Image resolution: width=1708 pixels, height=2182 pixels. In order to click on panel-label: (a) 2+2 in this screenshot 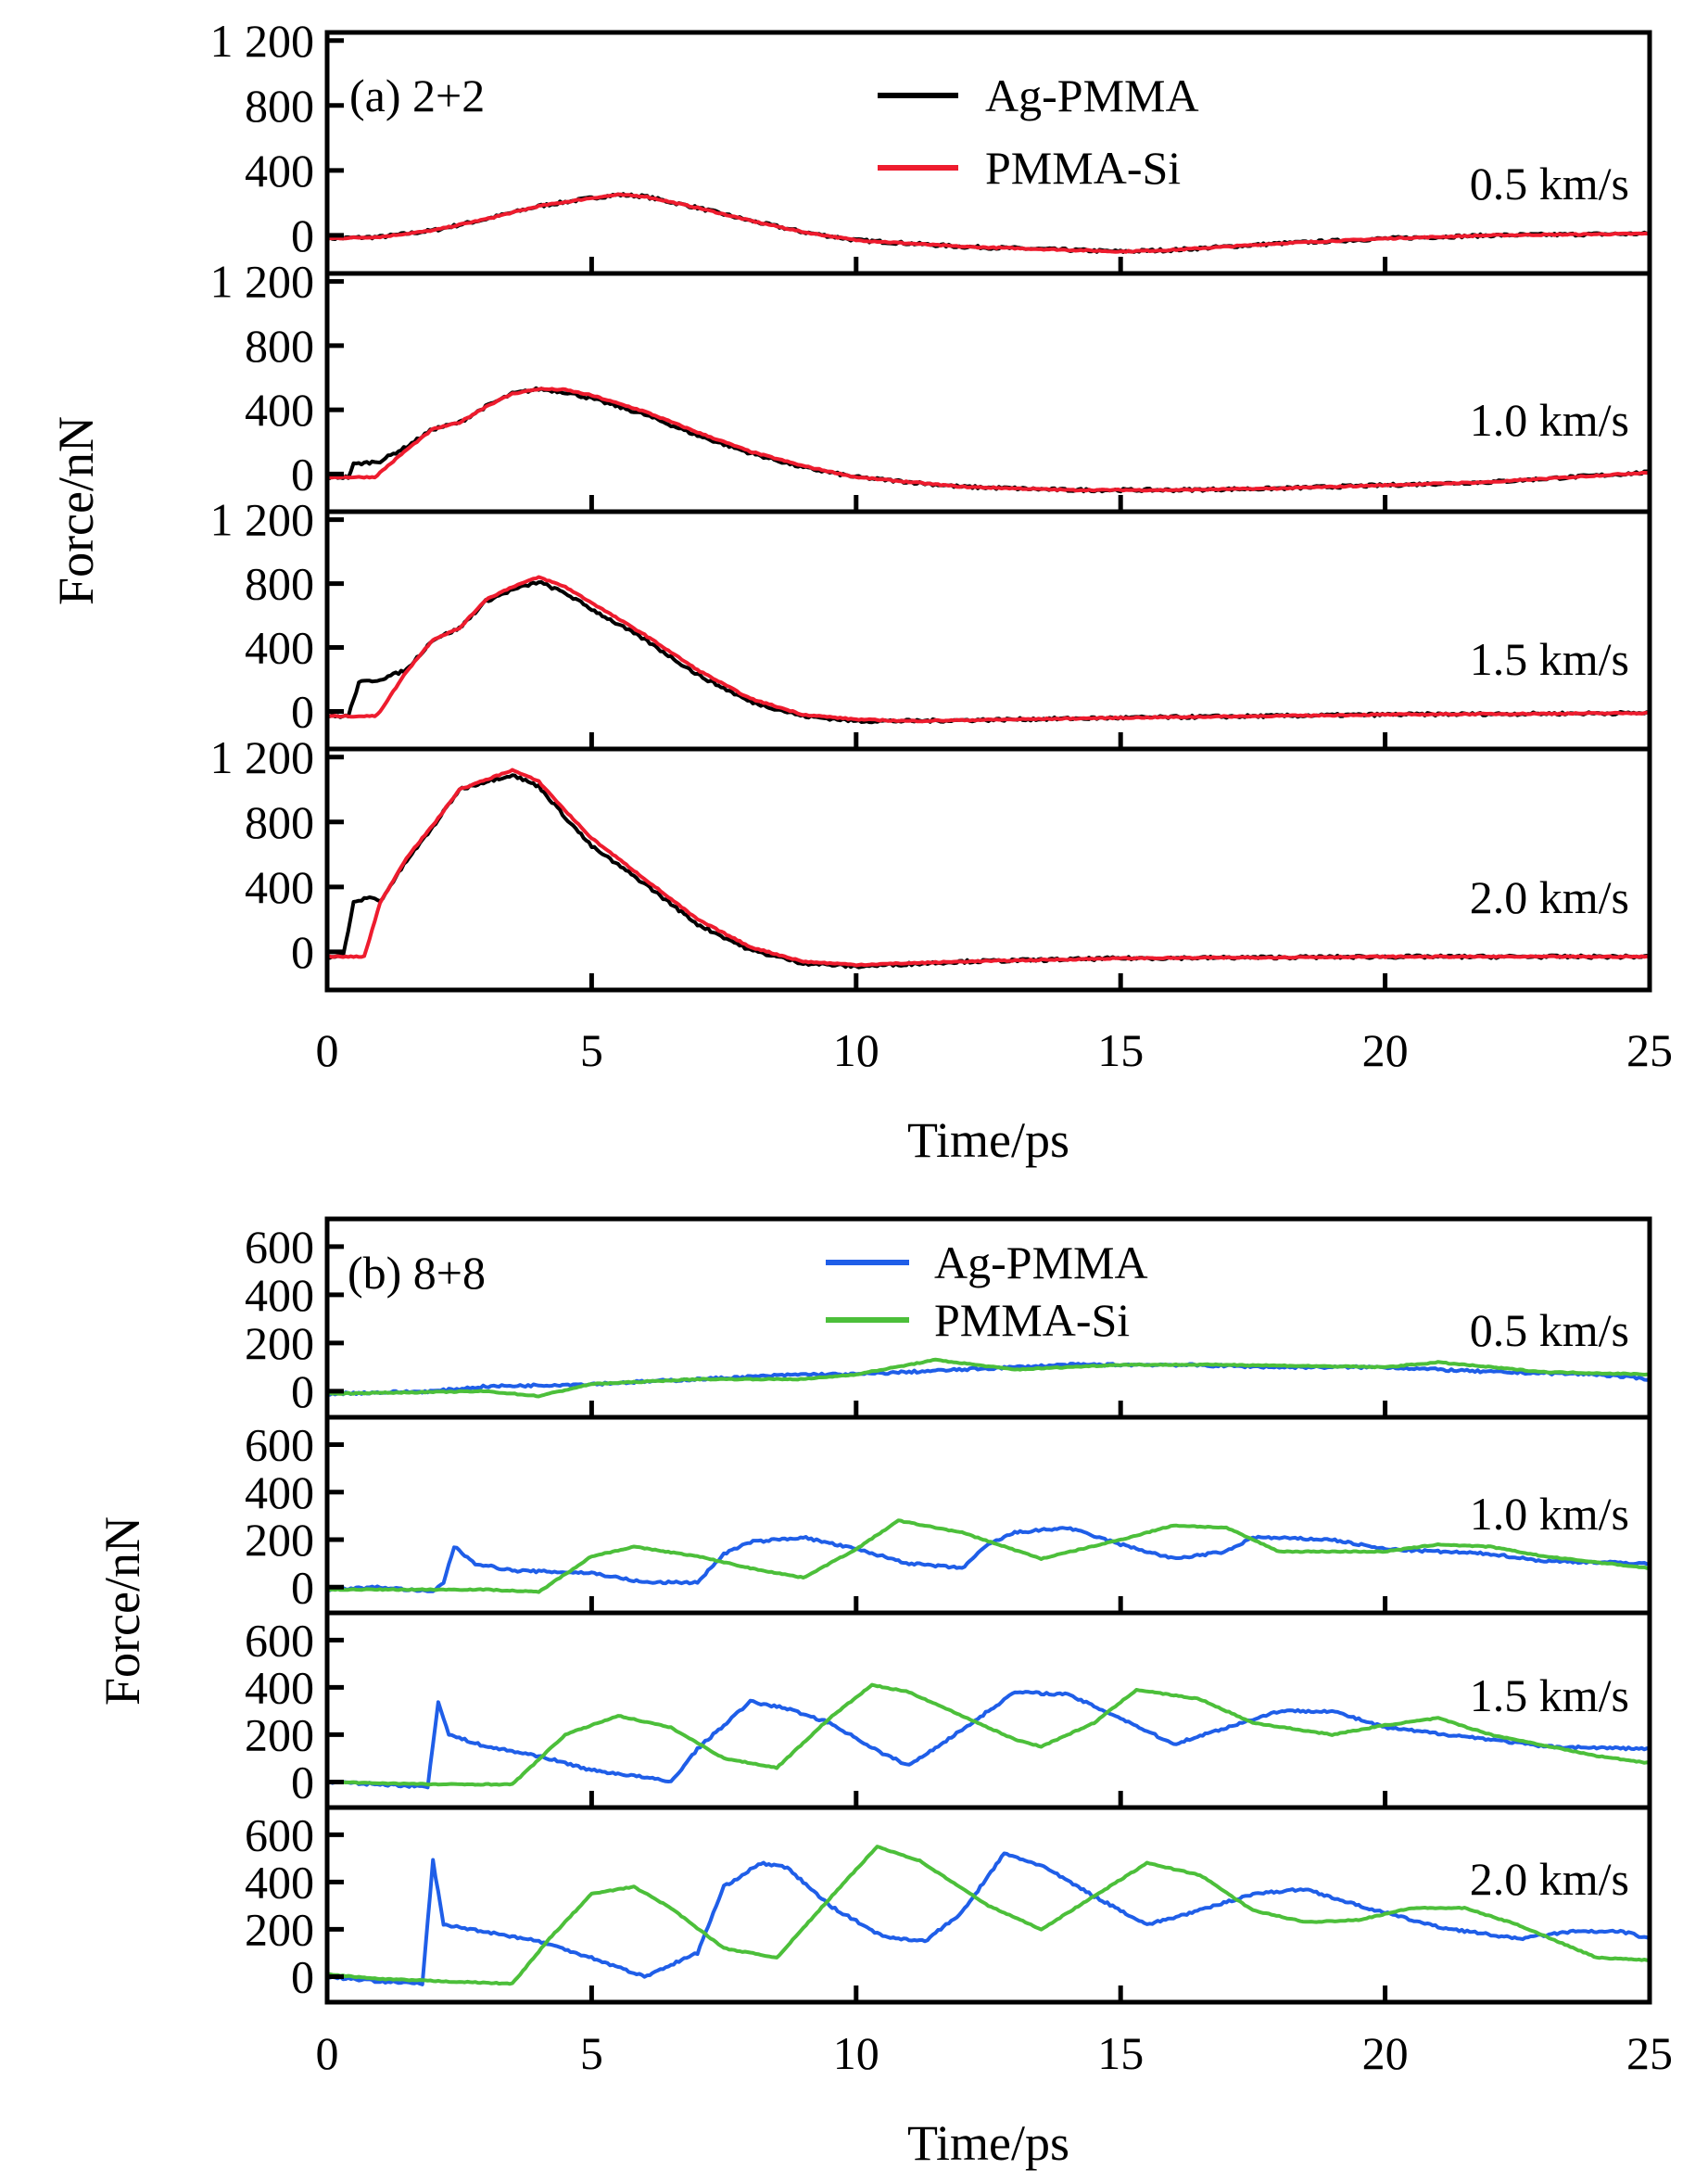, I will do `click(417, 95)`.